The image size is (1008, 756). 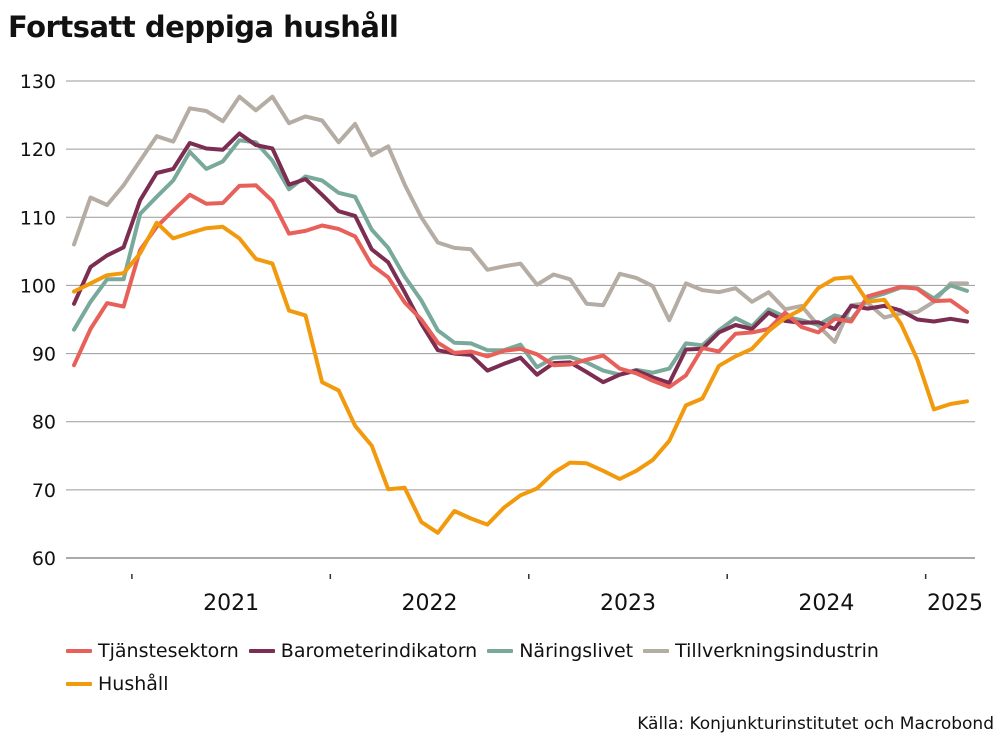 I want to click on legend-swatch-hushall, so click(x=79, y=683).